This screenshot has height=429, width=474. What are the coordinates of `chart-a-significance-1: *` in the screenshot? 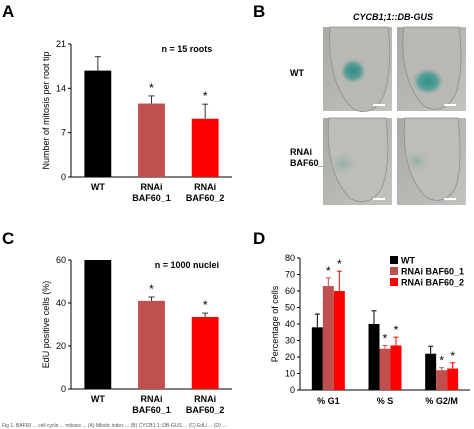 It's located at (151, 88).